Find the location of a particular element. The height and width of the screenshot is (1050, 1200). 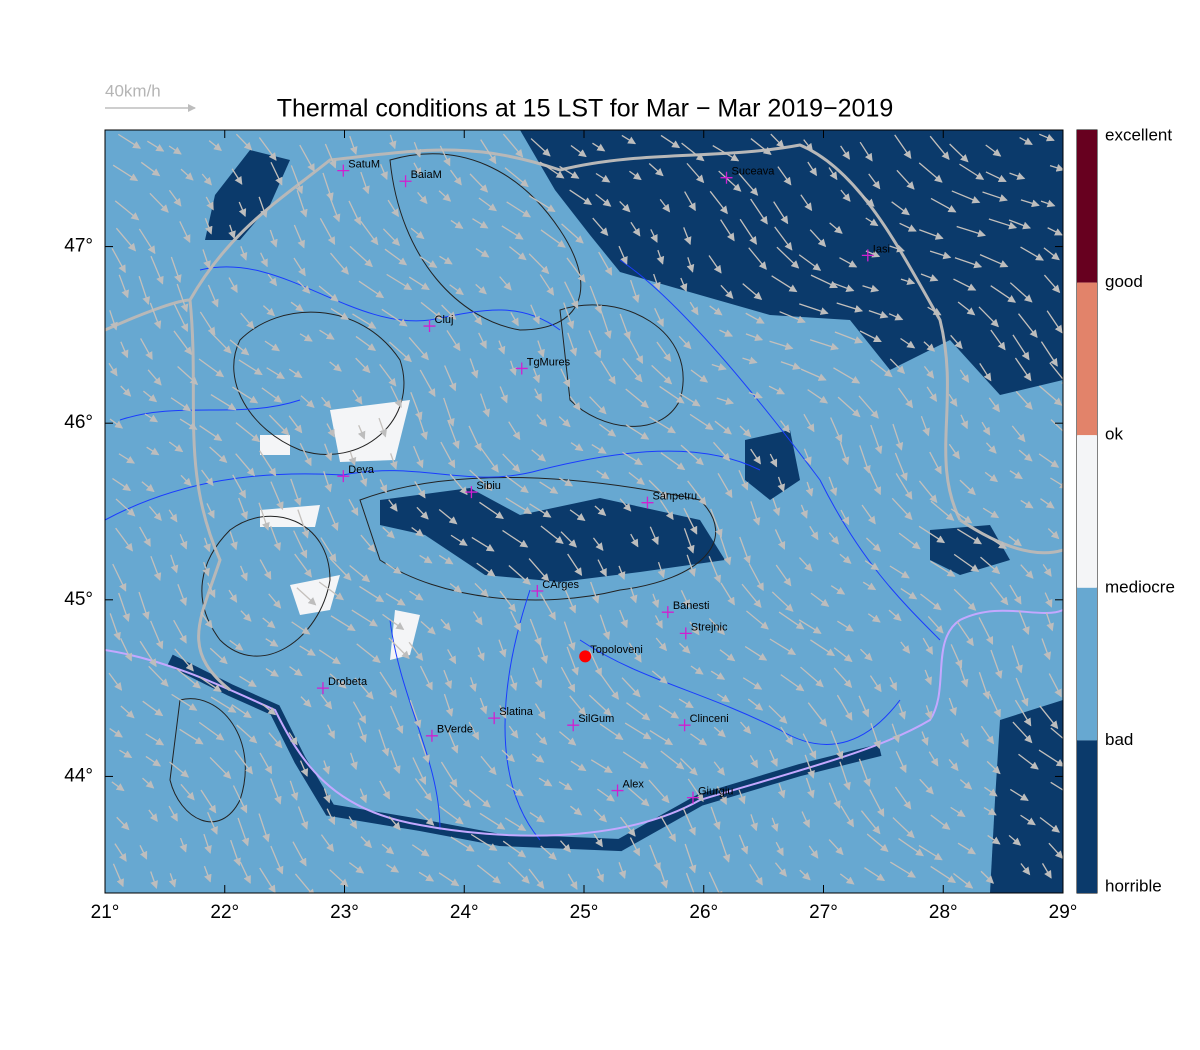

city-label: Sanpetru is located at coordinates (674, 497).